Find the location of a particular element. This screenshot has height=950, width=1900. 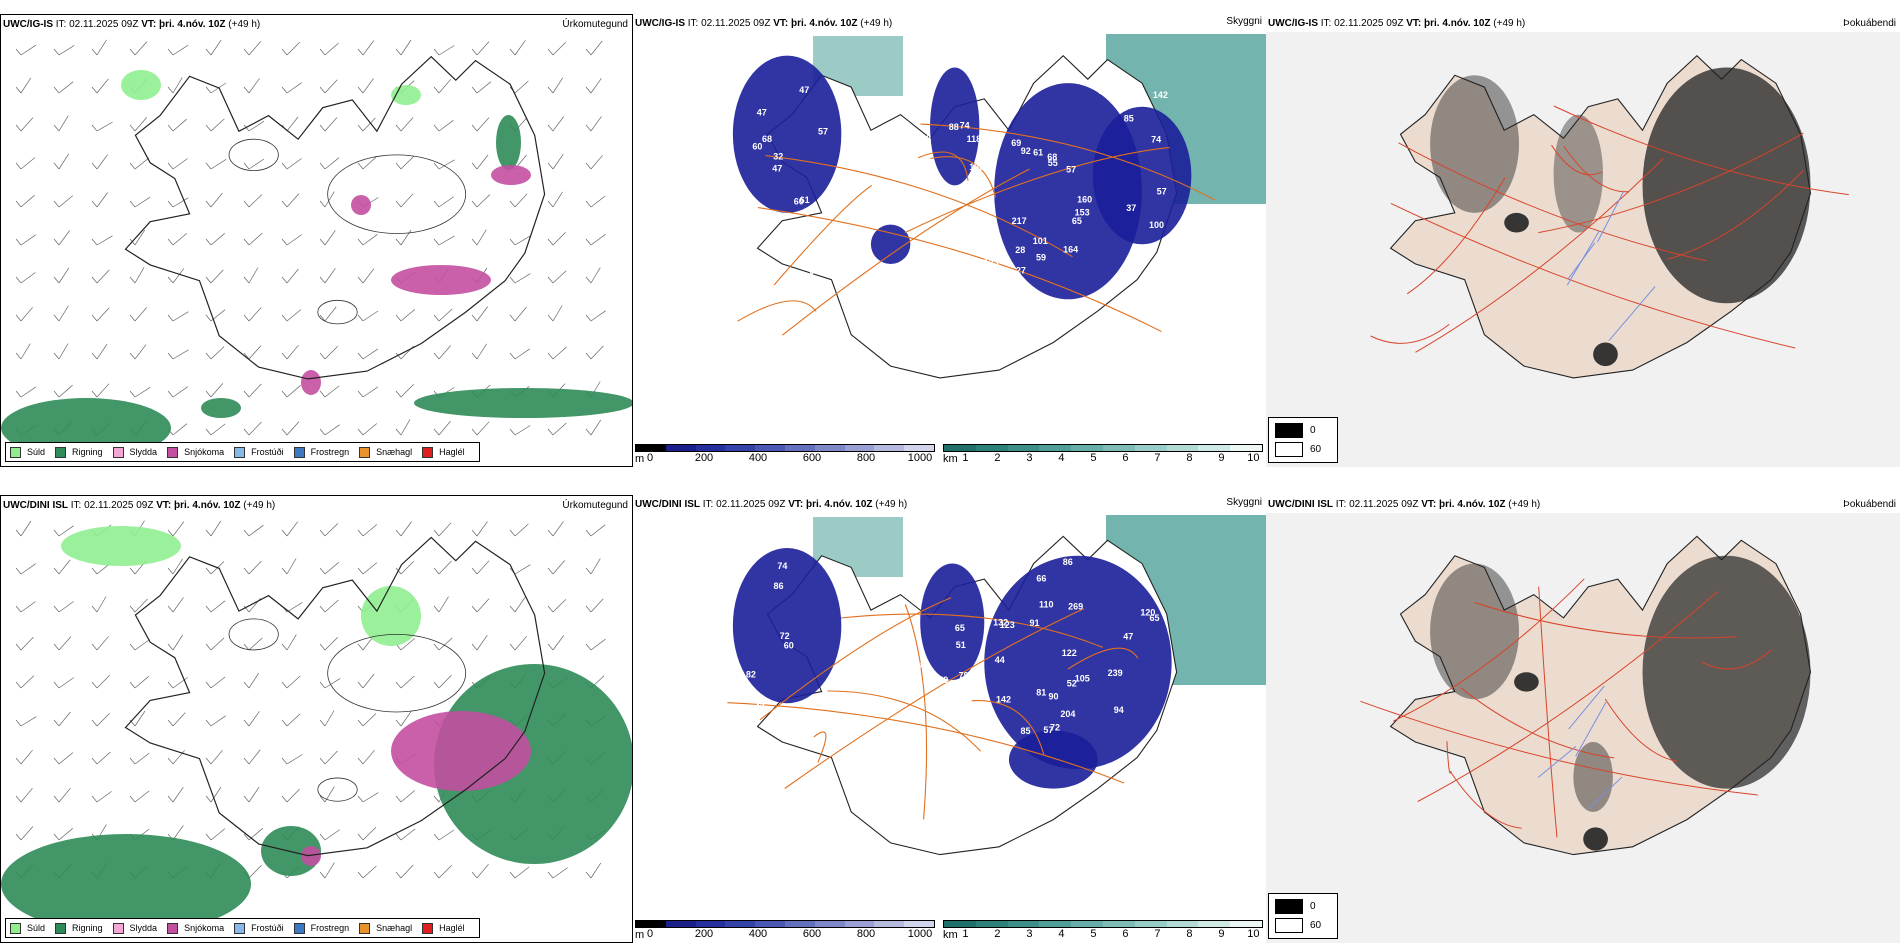

fog-legend: 0 60 is located at coordinates (1303, 916).